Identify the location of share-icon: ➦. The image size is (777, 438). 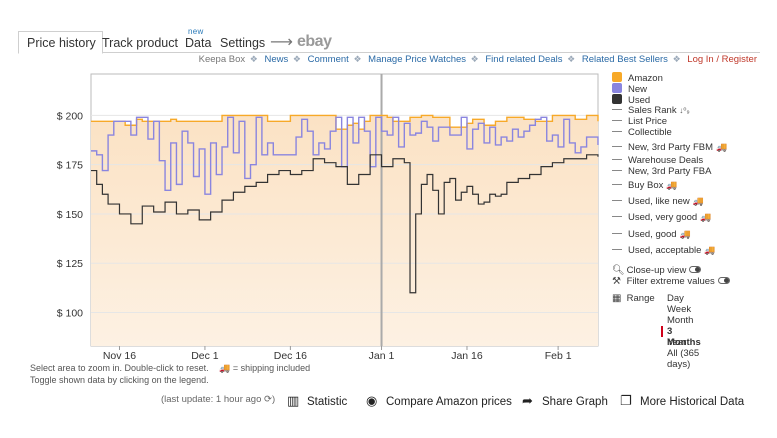
(527, 400).